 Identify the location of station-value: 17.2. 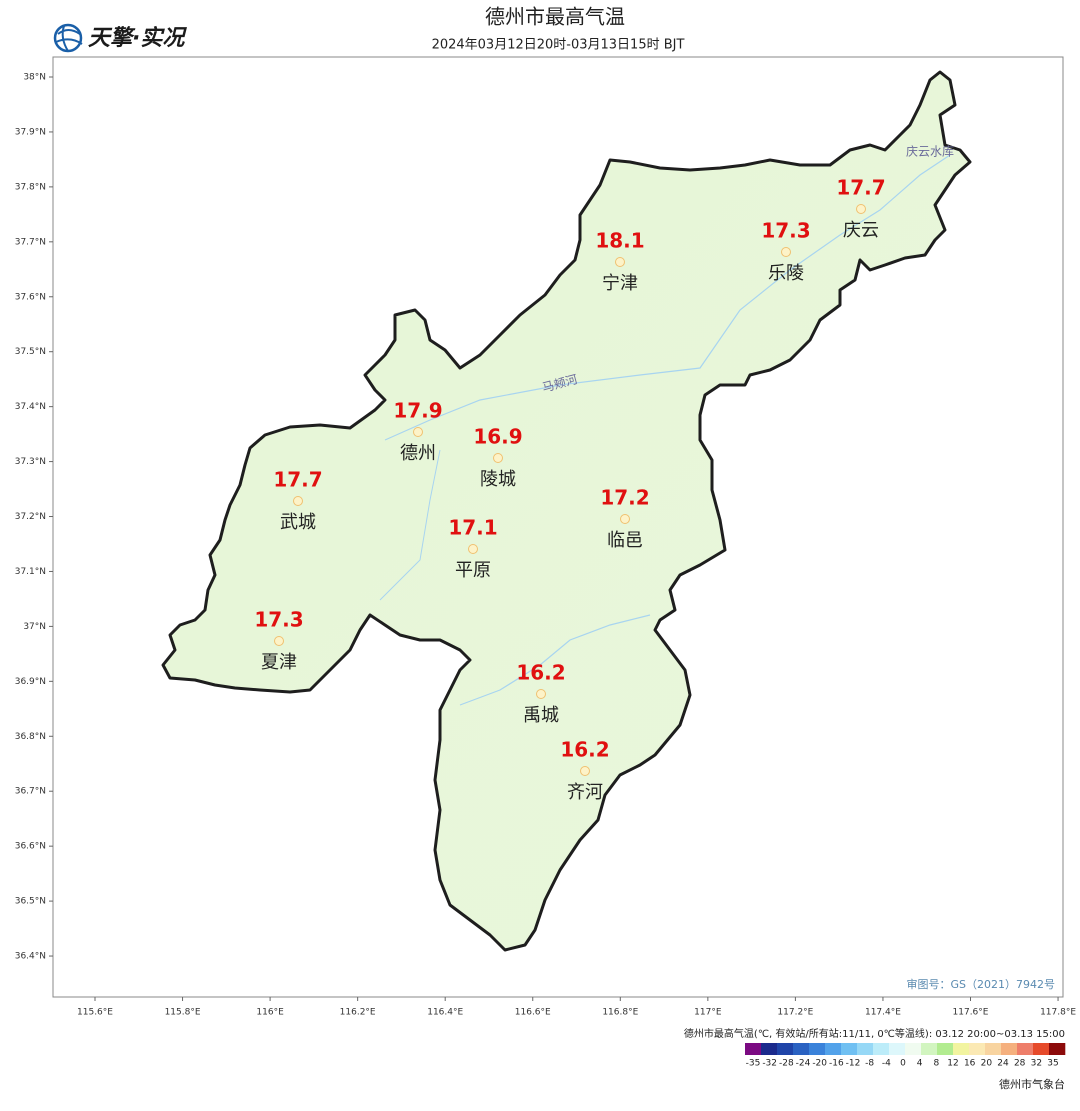
(624, 498).